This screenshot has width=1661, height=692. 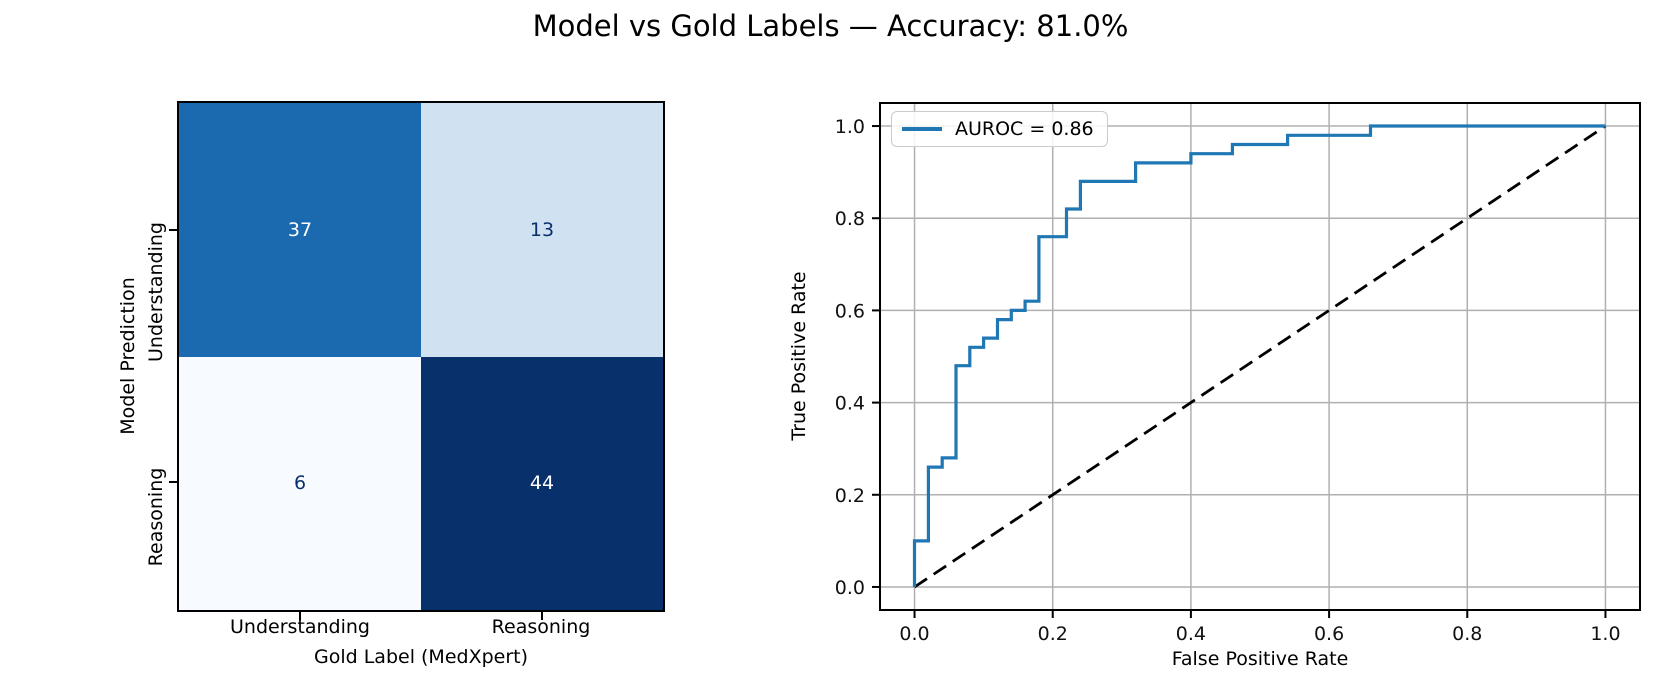 I want to click on matrix-cell-understanding-understanding: 37, so click(x=300, y=230).